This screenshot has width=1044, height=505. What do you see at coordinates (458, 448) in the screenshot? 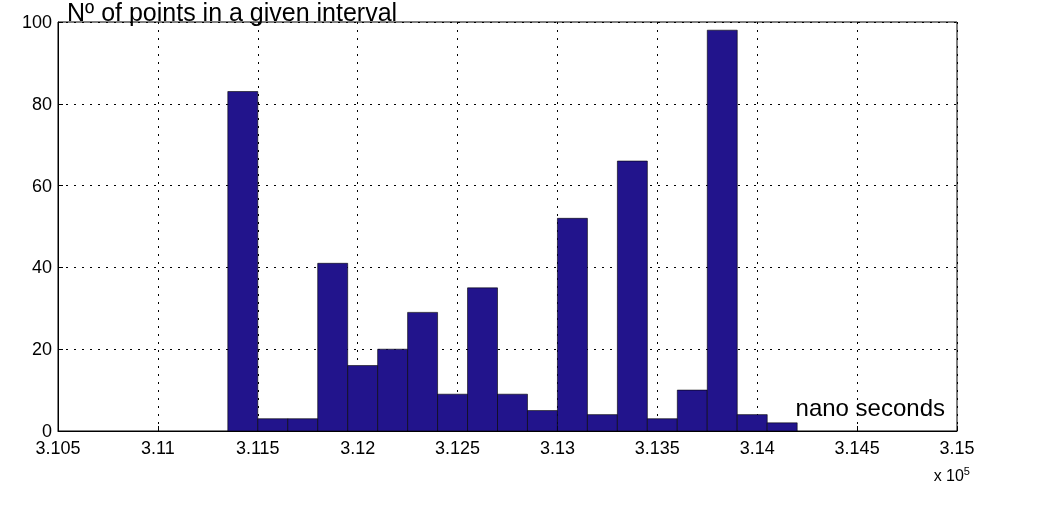
I see `x-tick-label: 3.125` at bounding box center [458, 448].